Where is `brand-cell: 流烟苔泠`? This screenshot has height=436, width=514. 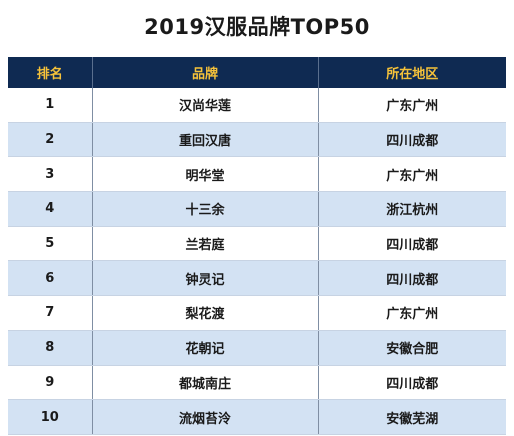 brand-cell: 流烟苔泠 is located at coordinates (204, 417).